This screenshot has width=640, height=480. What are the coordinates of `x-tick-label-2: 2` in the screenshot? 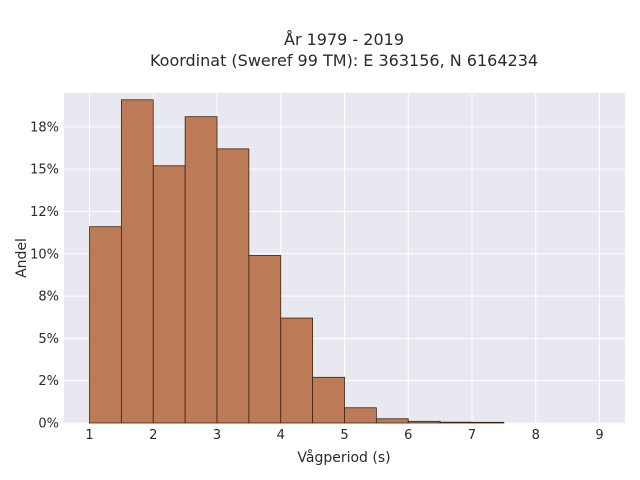 It's located at (153, 435).